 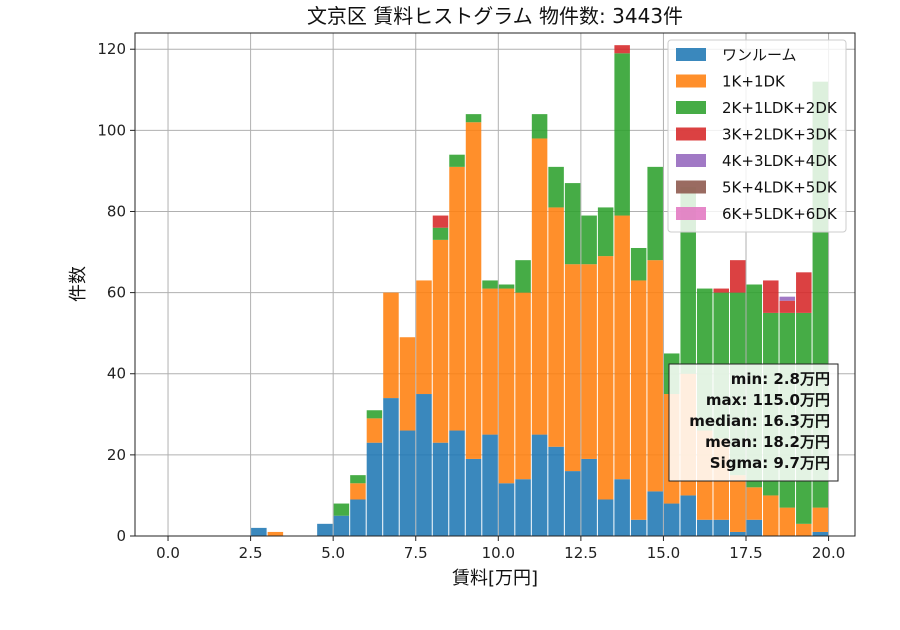 What do you see at coordinates (116, 211) in the screenshot?
I see `y-tick-label: 80` at bounding box center [116, 211].